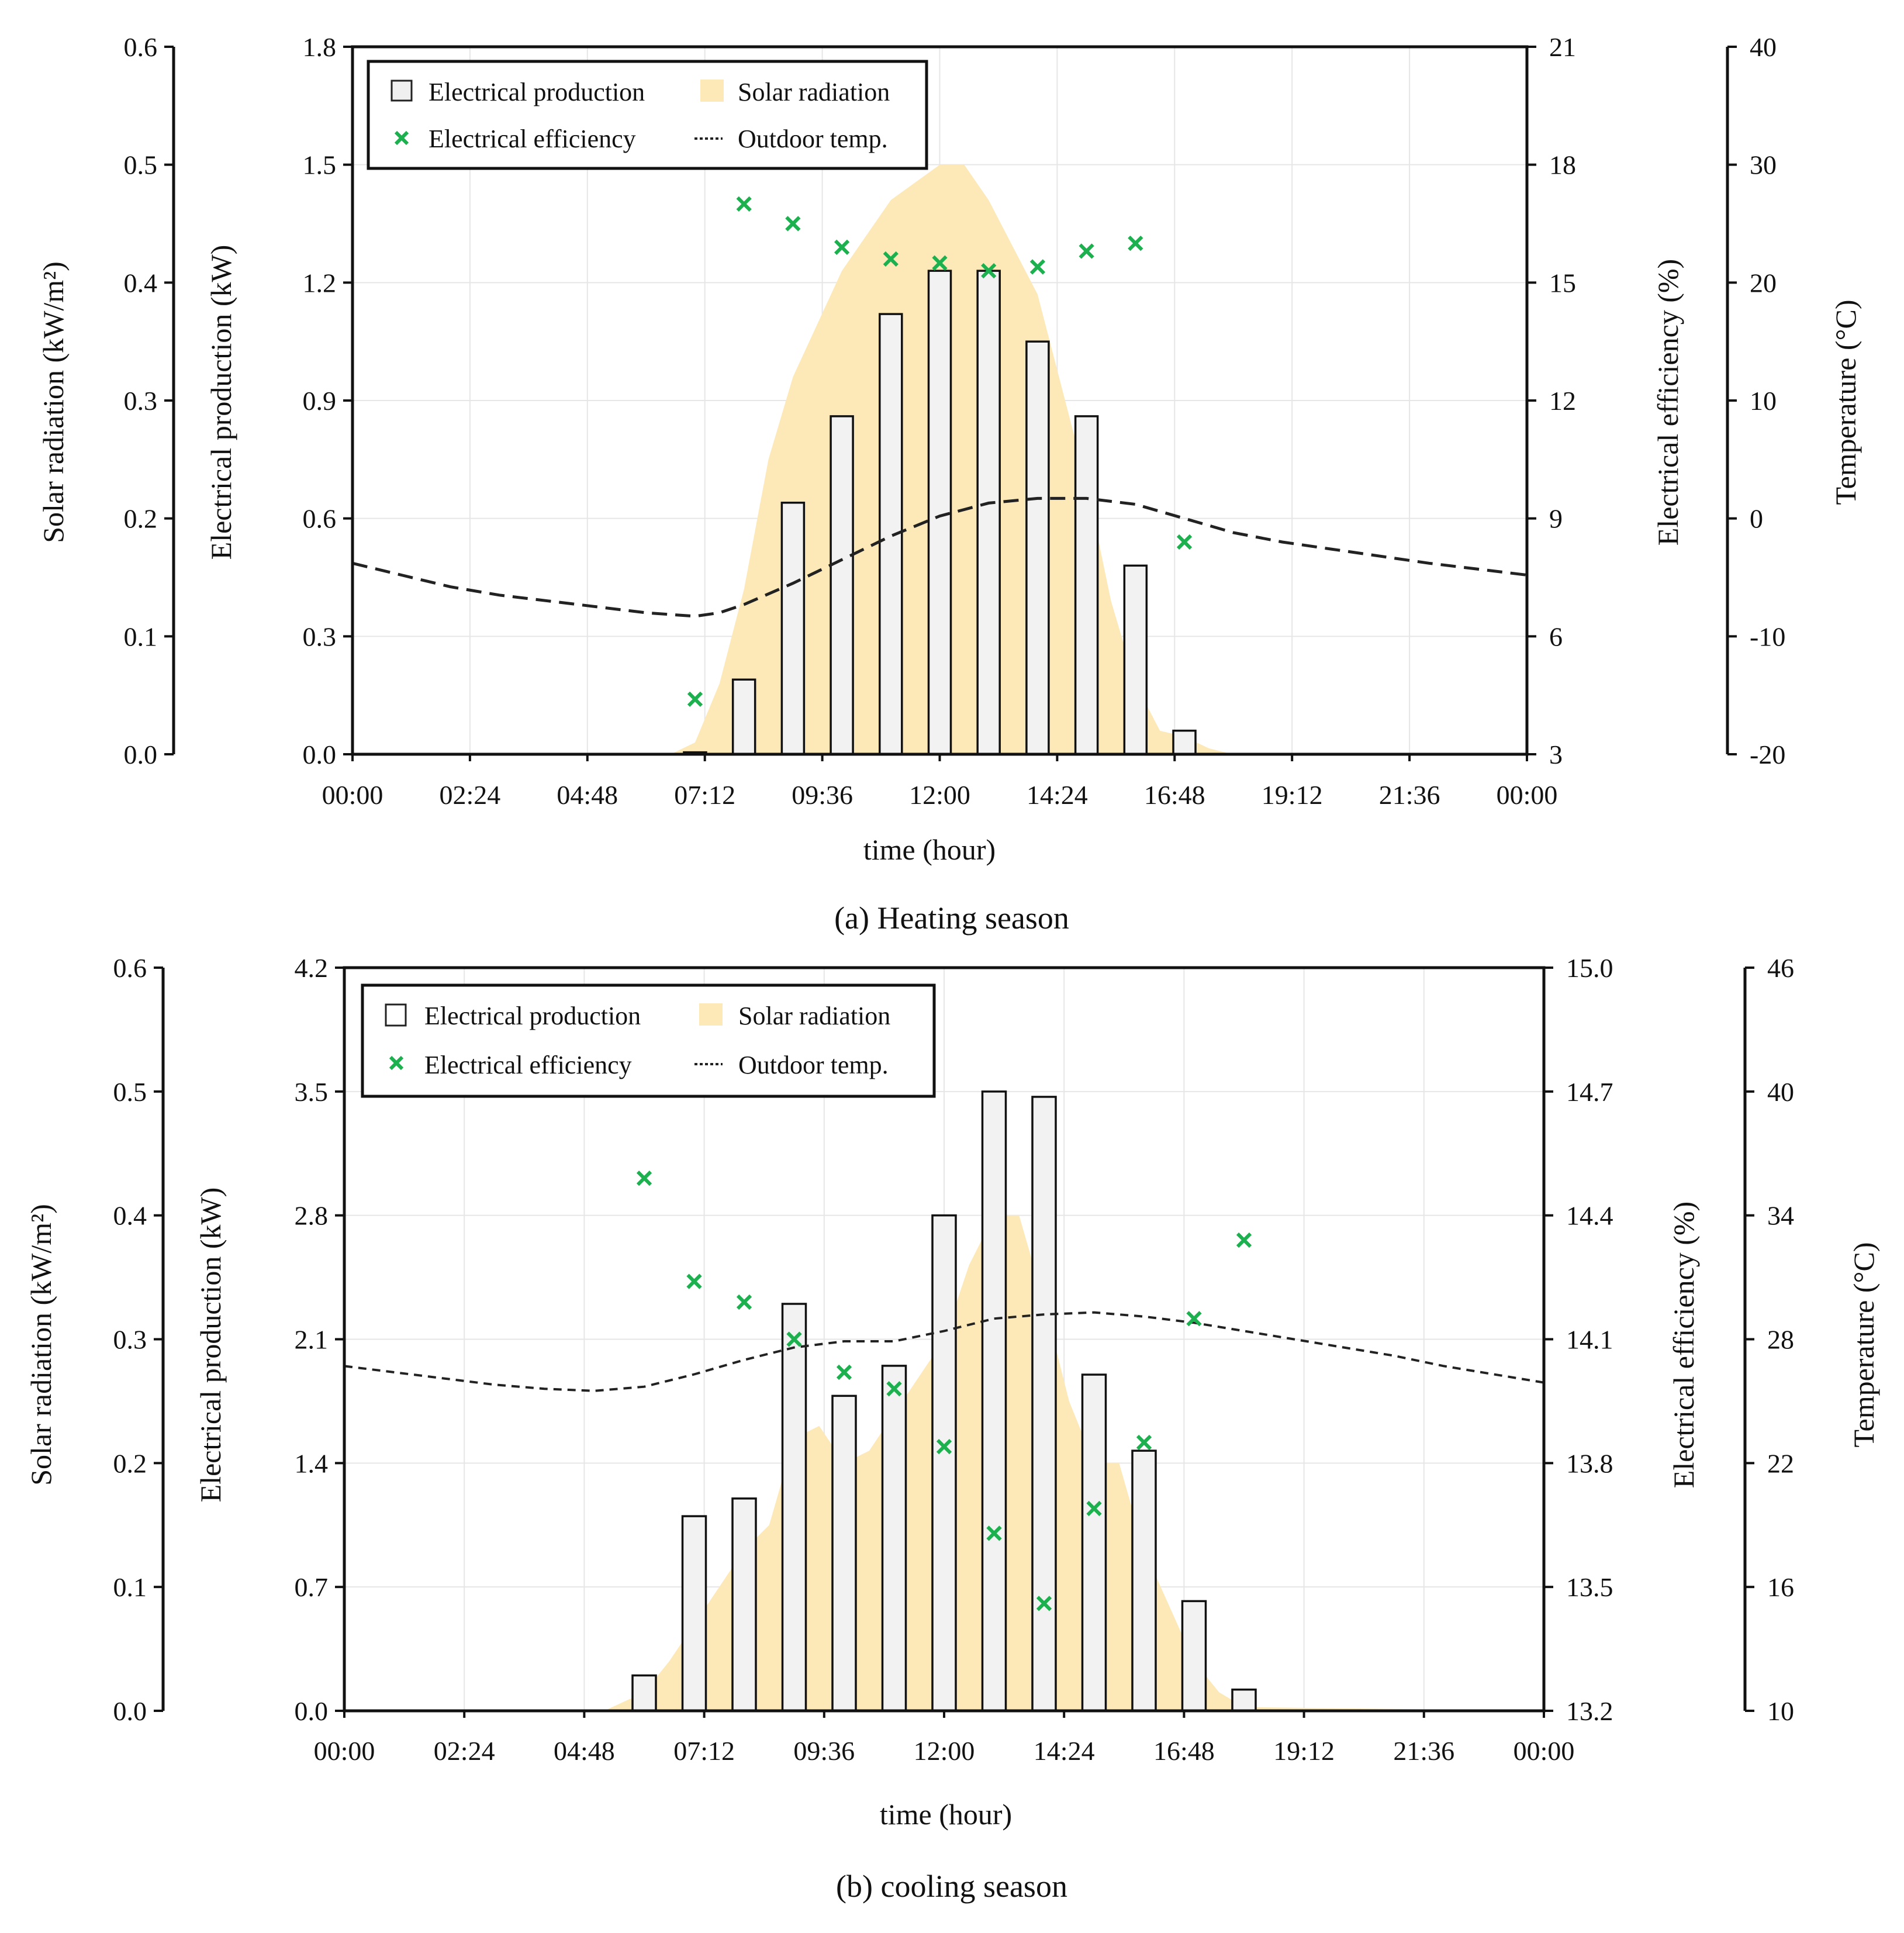  What do you see at coordinates (1756, 519) in the screenshot?
I see `temperature-tick-label: 0` at bounding box center [1756, 519].